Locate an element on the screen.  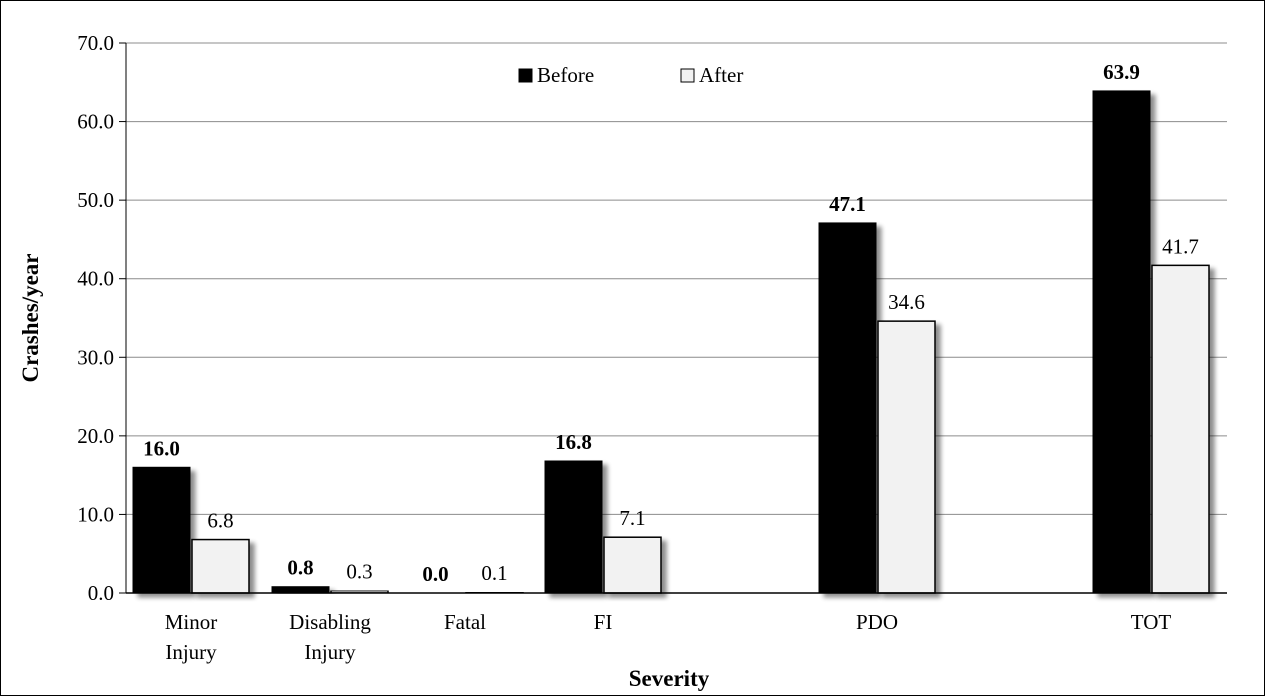
data-label-after: 0.3 is located at coordinates (359, 572).